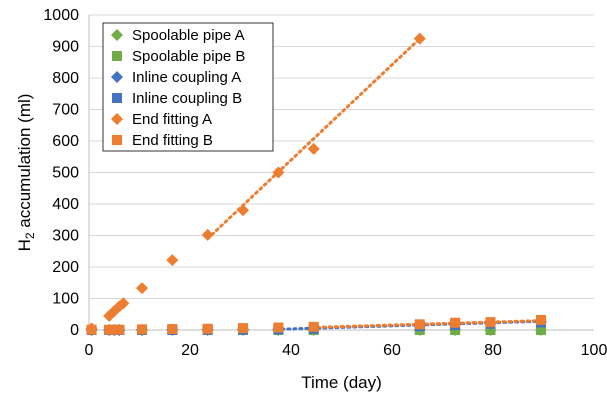 The height and width of the screenshot is (396, 607). What do you see at coordinates (493, 350) in the screenshot?
I see `x-tick-label: 80` at bounding box center [493, 350].